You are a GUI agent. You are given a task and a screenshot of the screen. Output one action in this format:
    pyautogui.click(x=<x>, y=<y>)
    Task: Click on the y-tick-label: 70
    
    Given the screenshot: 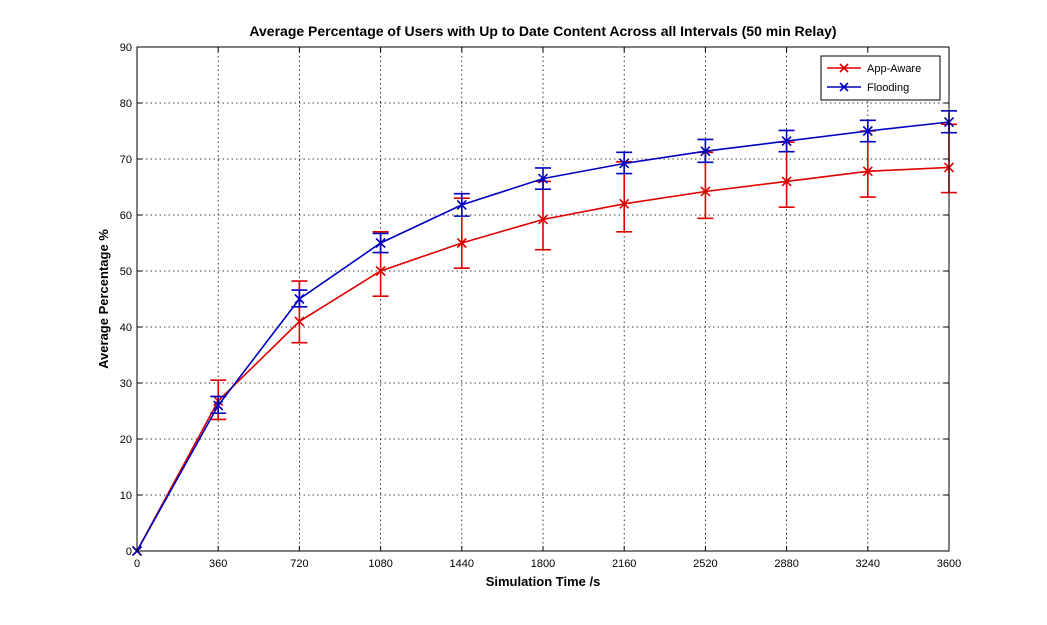 What is the action you would take?
    pyautogui.click(x=126, y=160)
    